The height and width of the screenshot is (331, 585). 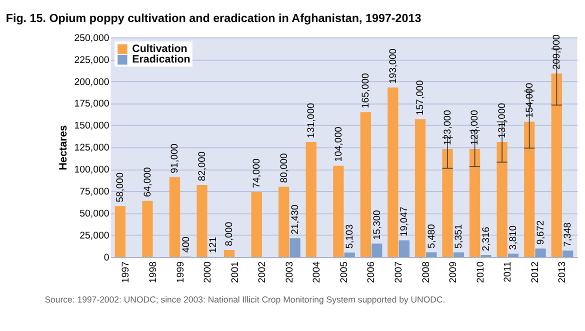 What do you see at coordinates (160, 49) in the screenshot?
I see `legend-label: Cultivation` at bounding box center [160, 49].